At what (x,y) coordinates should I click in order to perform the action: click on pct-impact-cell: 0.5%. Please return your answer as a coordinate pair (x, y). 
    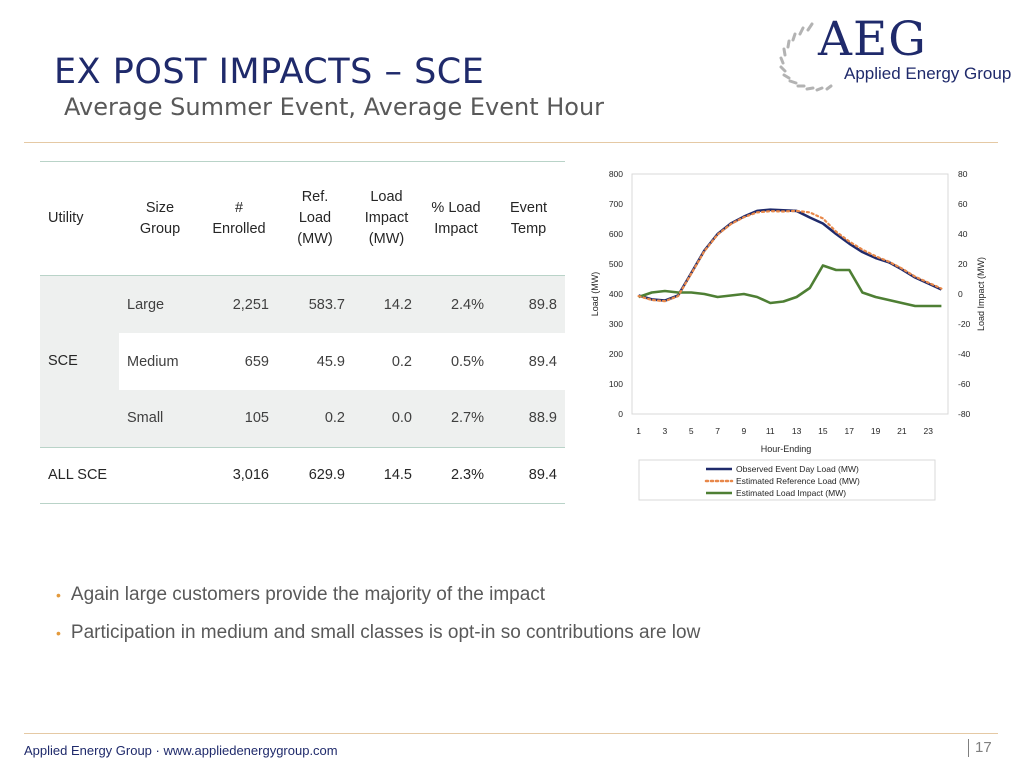
    Looking at the image, I should click on (467, 361).